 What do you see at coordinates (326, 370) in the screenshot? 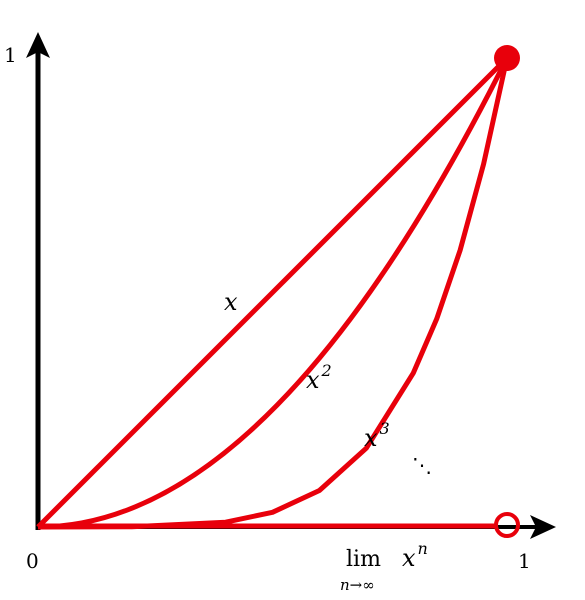
I see `label-exponent: 2` at bounding box center [326, 370].